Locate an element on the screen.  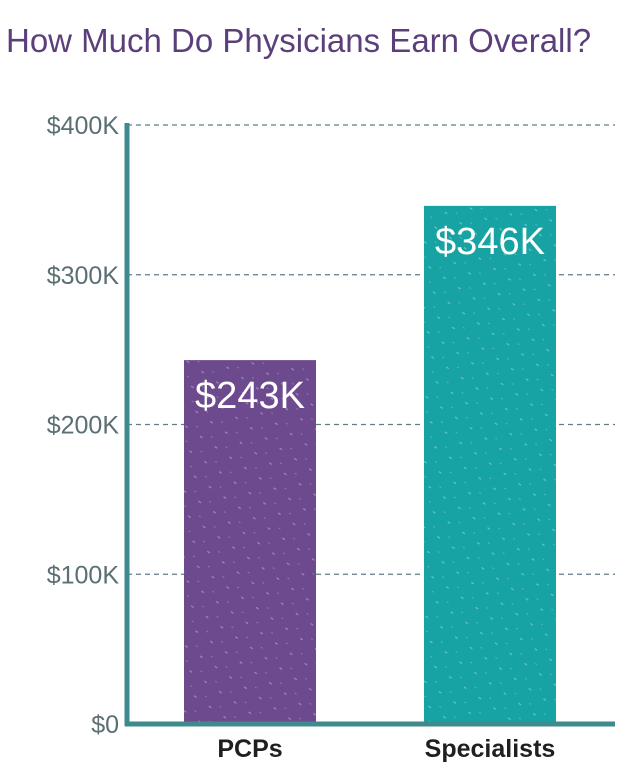
bar-texture-specialists is located at coordinates (490, 465).